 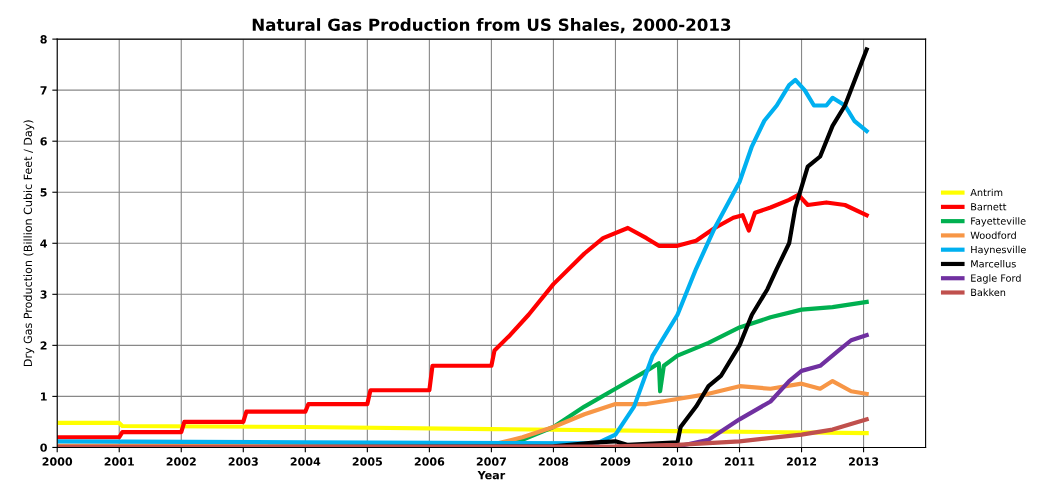 I want to click on y-tick-label: 0, so click(x=43, y=447).